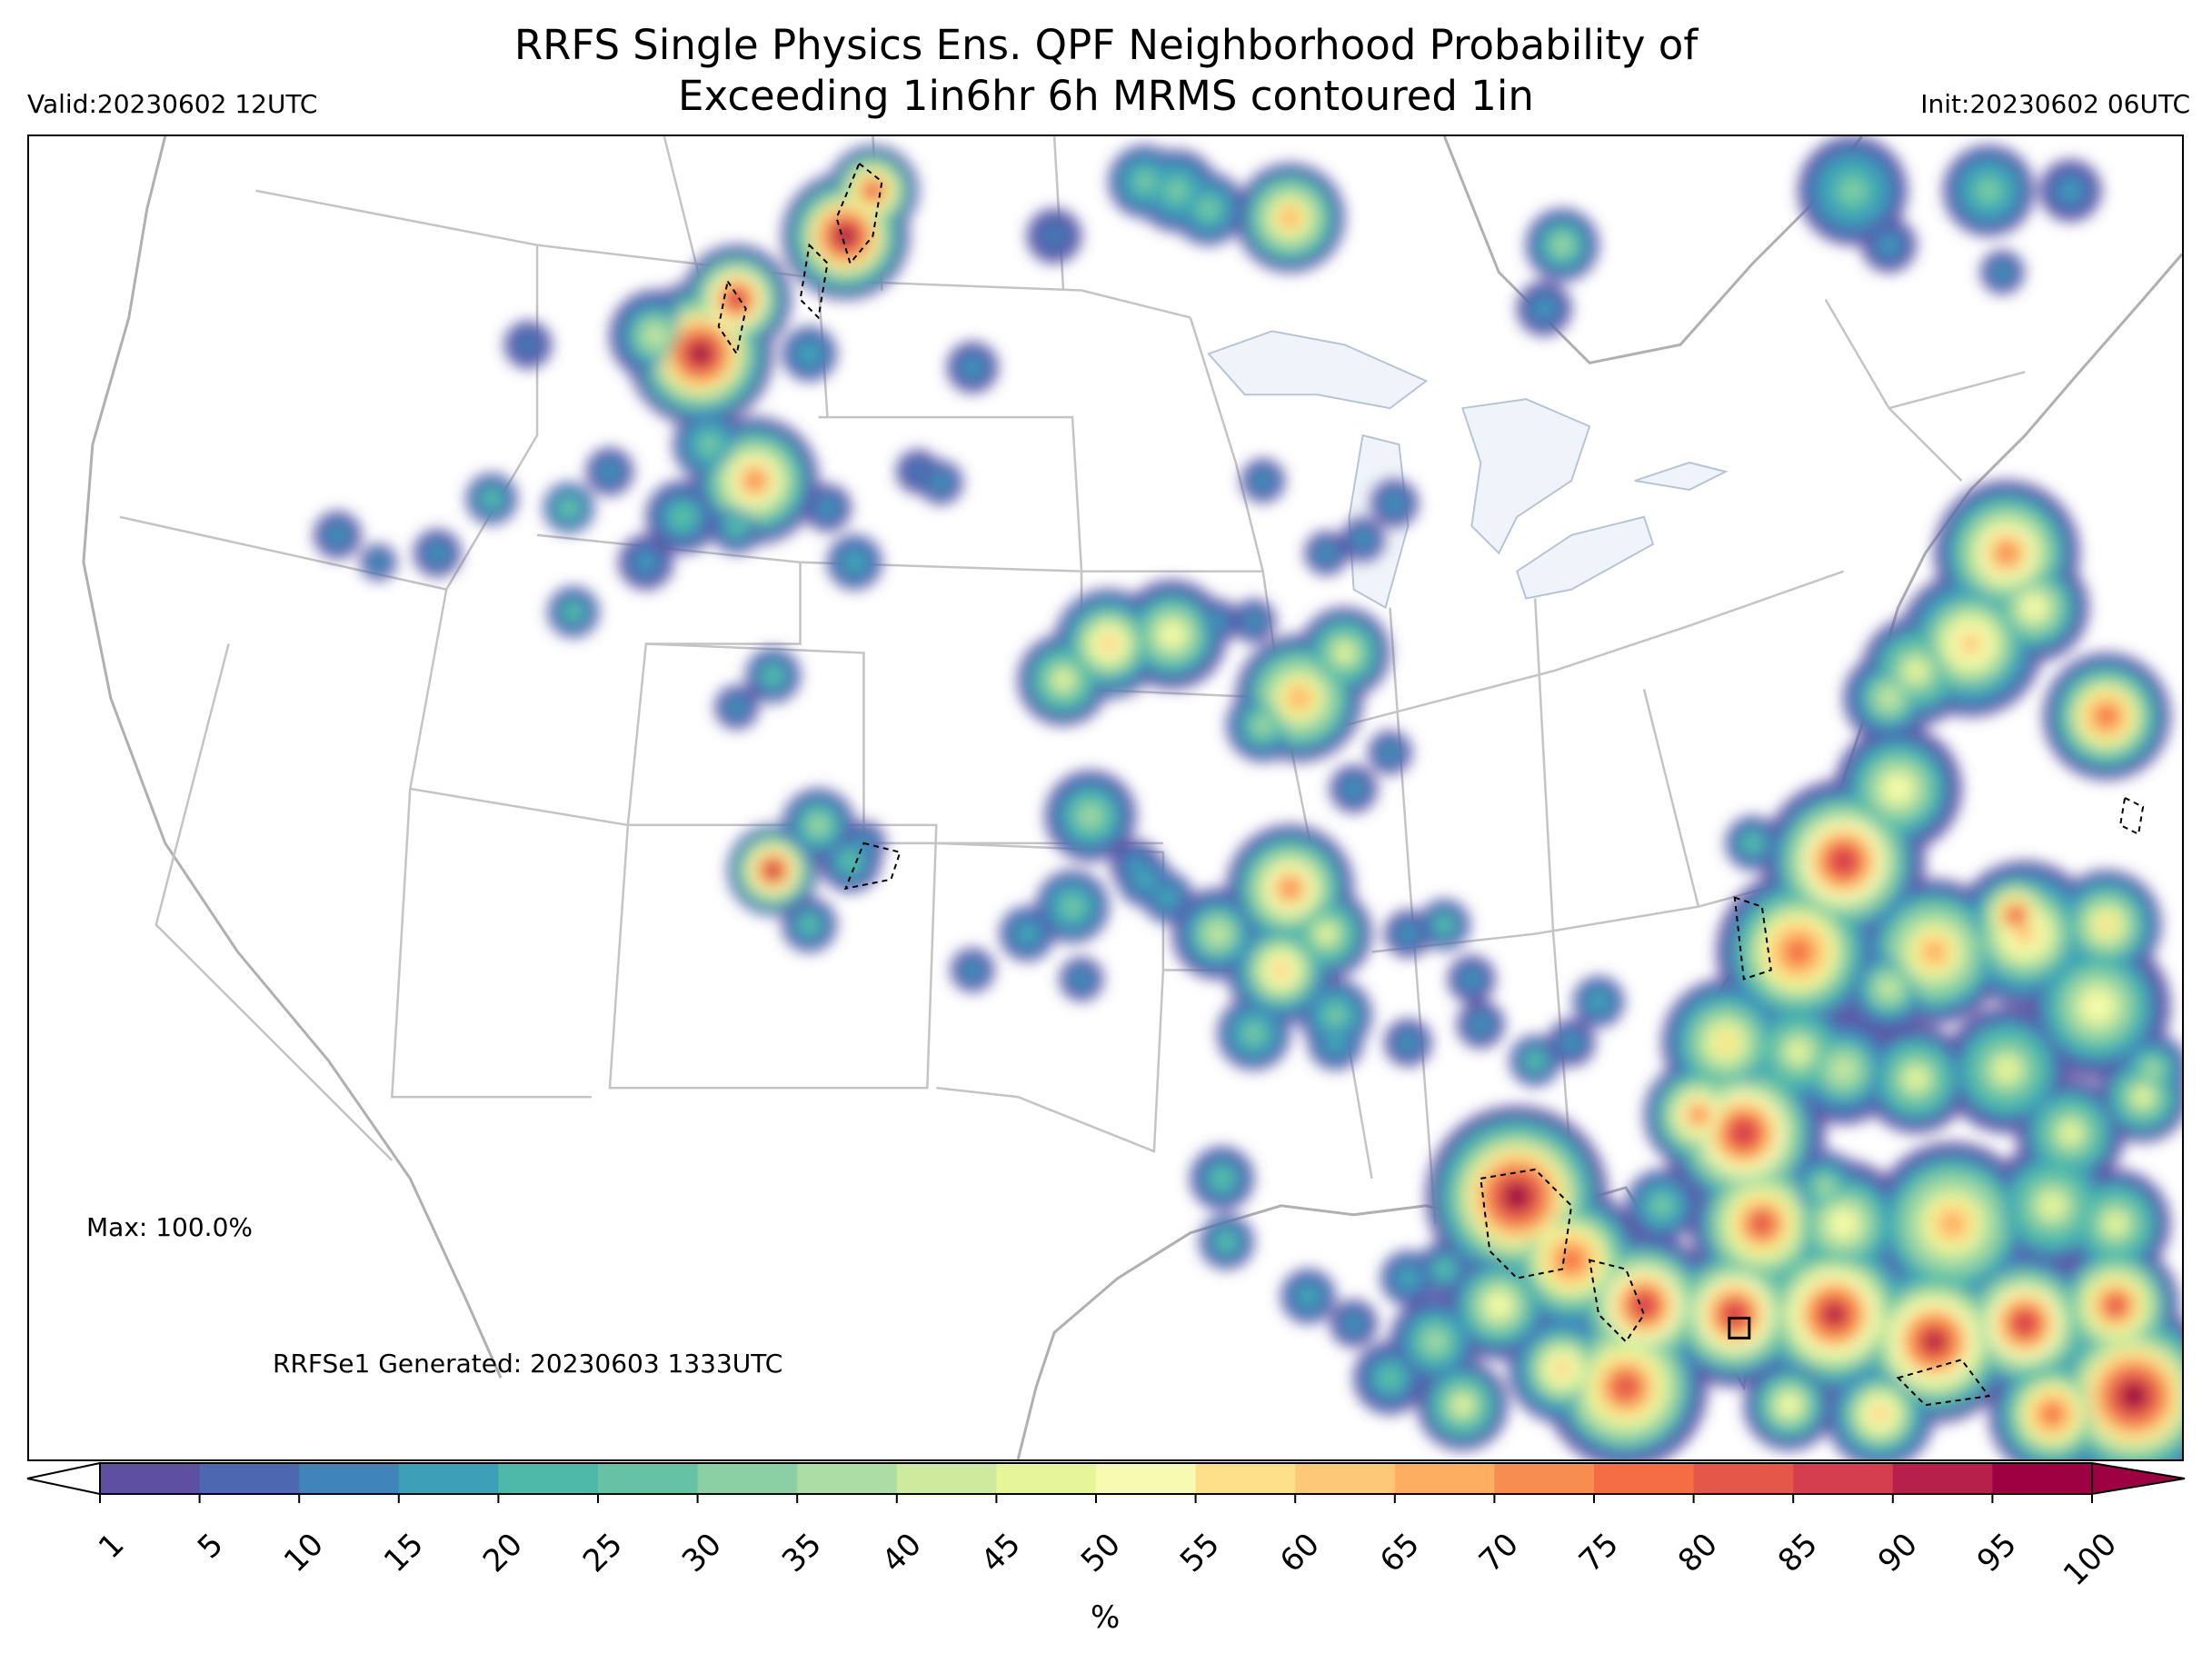 Image resolution: width=2212 pixels, height=1663 pixels. What do you see at coordinates (2138, 1478) in the screenshot?
I see `colorbar-extend-max` at bounding box center [2138, 1478].